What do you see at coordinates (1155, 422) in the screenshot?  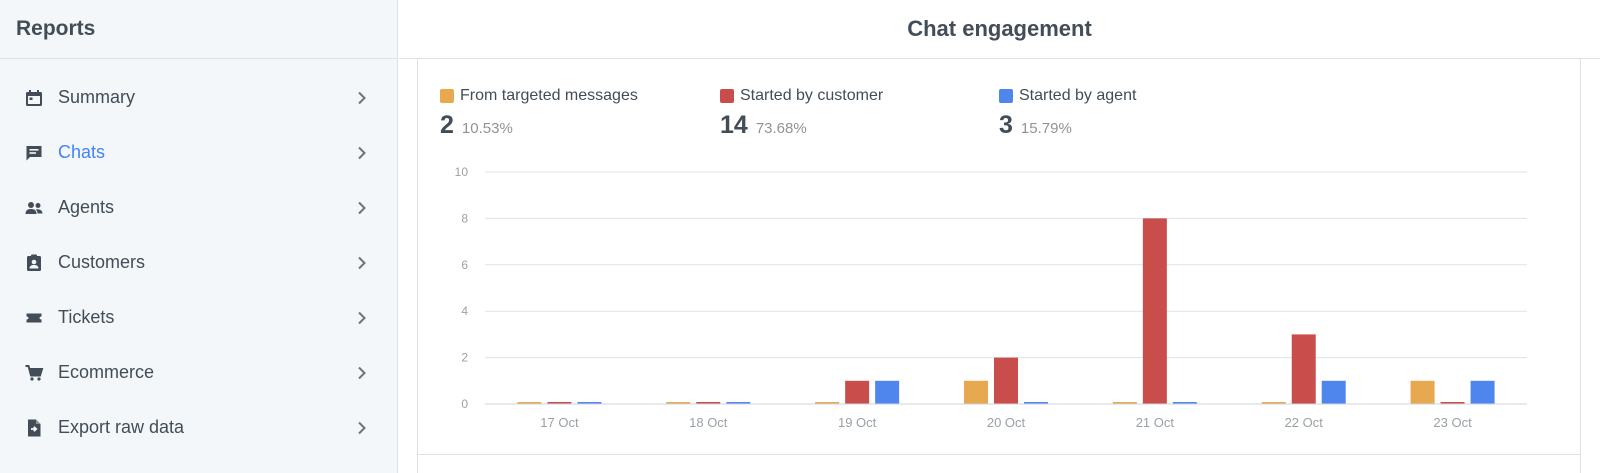 I see `x-tick-label: 21 Oct` at bounding box center [1155, 422].